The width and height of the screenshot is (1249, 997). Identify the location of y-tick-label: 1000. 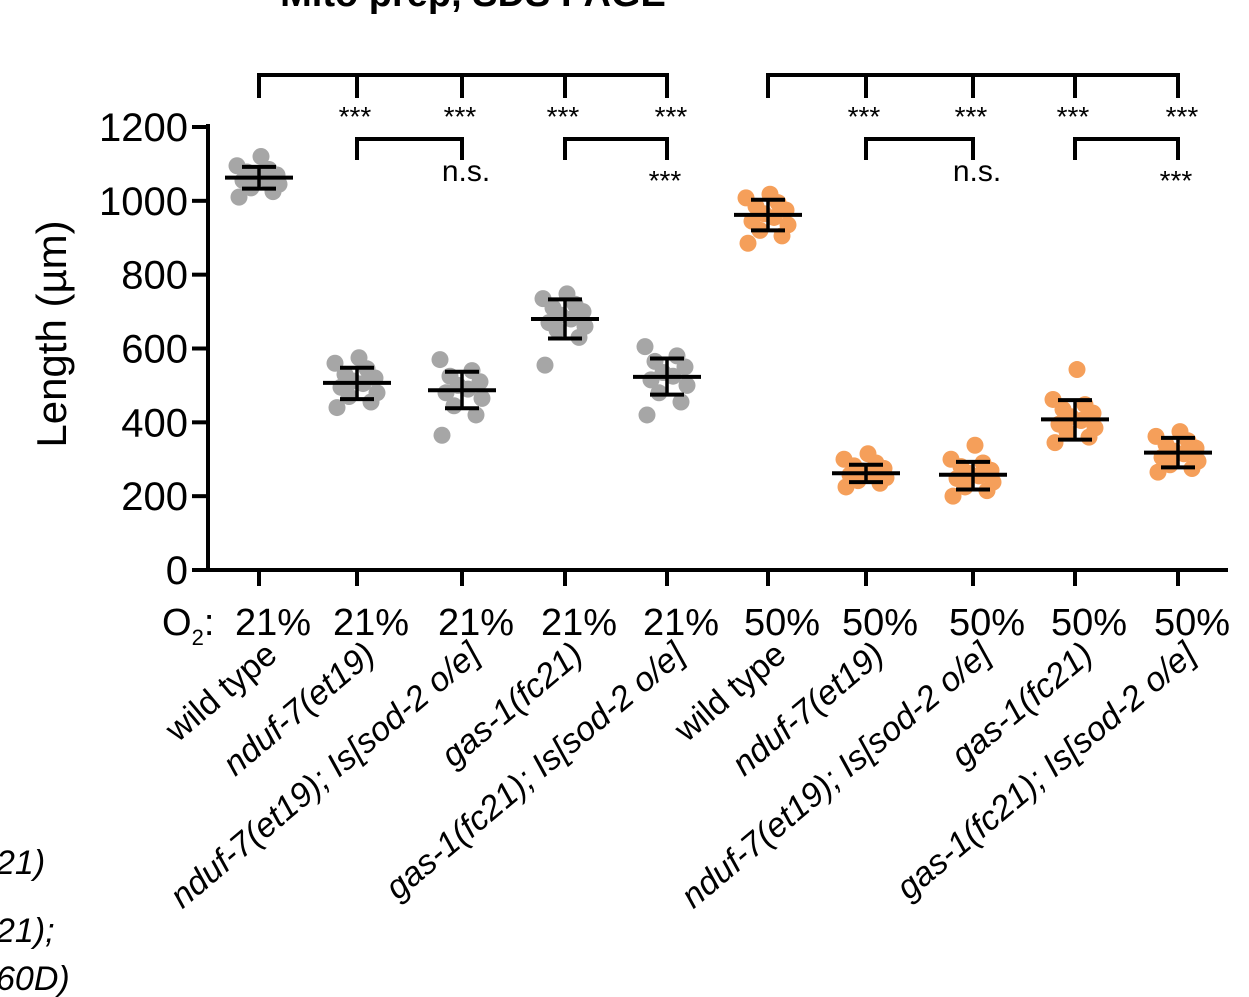
(143, 202).